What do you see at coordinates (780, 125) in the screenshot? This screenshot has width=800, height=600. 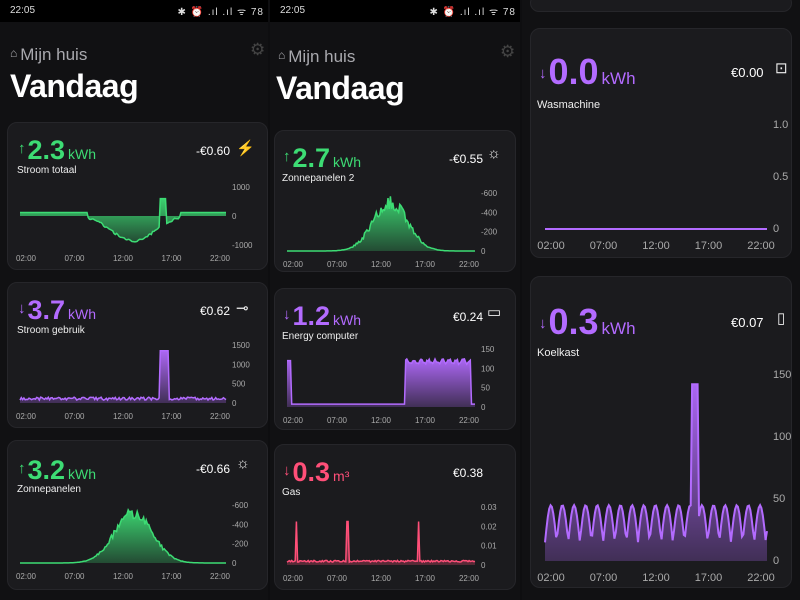 I see `y-tick-label: 1.0` at bounding box center [780, 125].